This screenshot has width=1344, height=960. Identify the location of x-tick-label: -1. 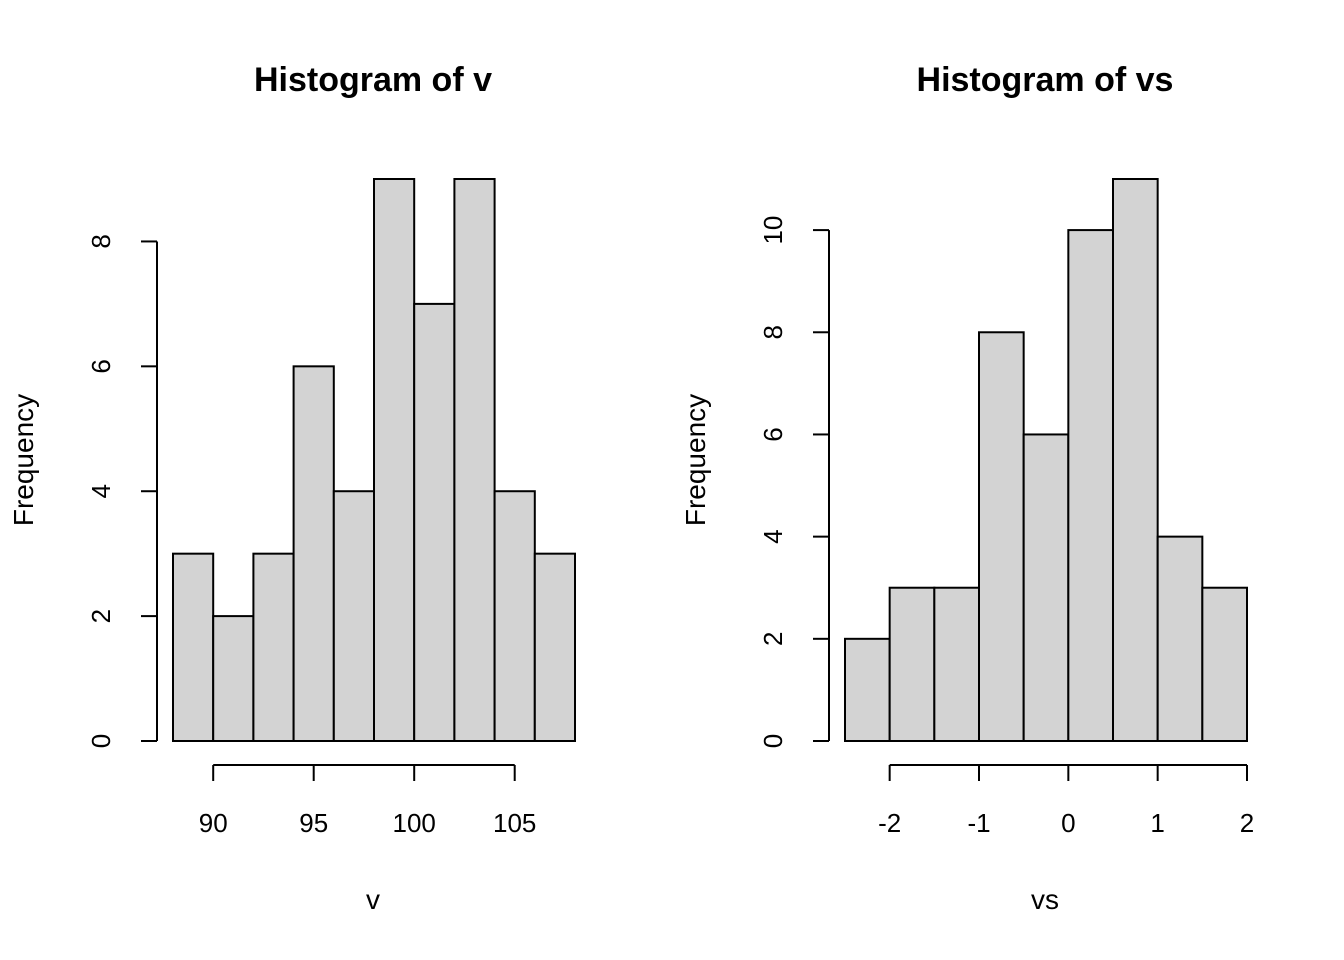
(978, 823).